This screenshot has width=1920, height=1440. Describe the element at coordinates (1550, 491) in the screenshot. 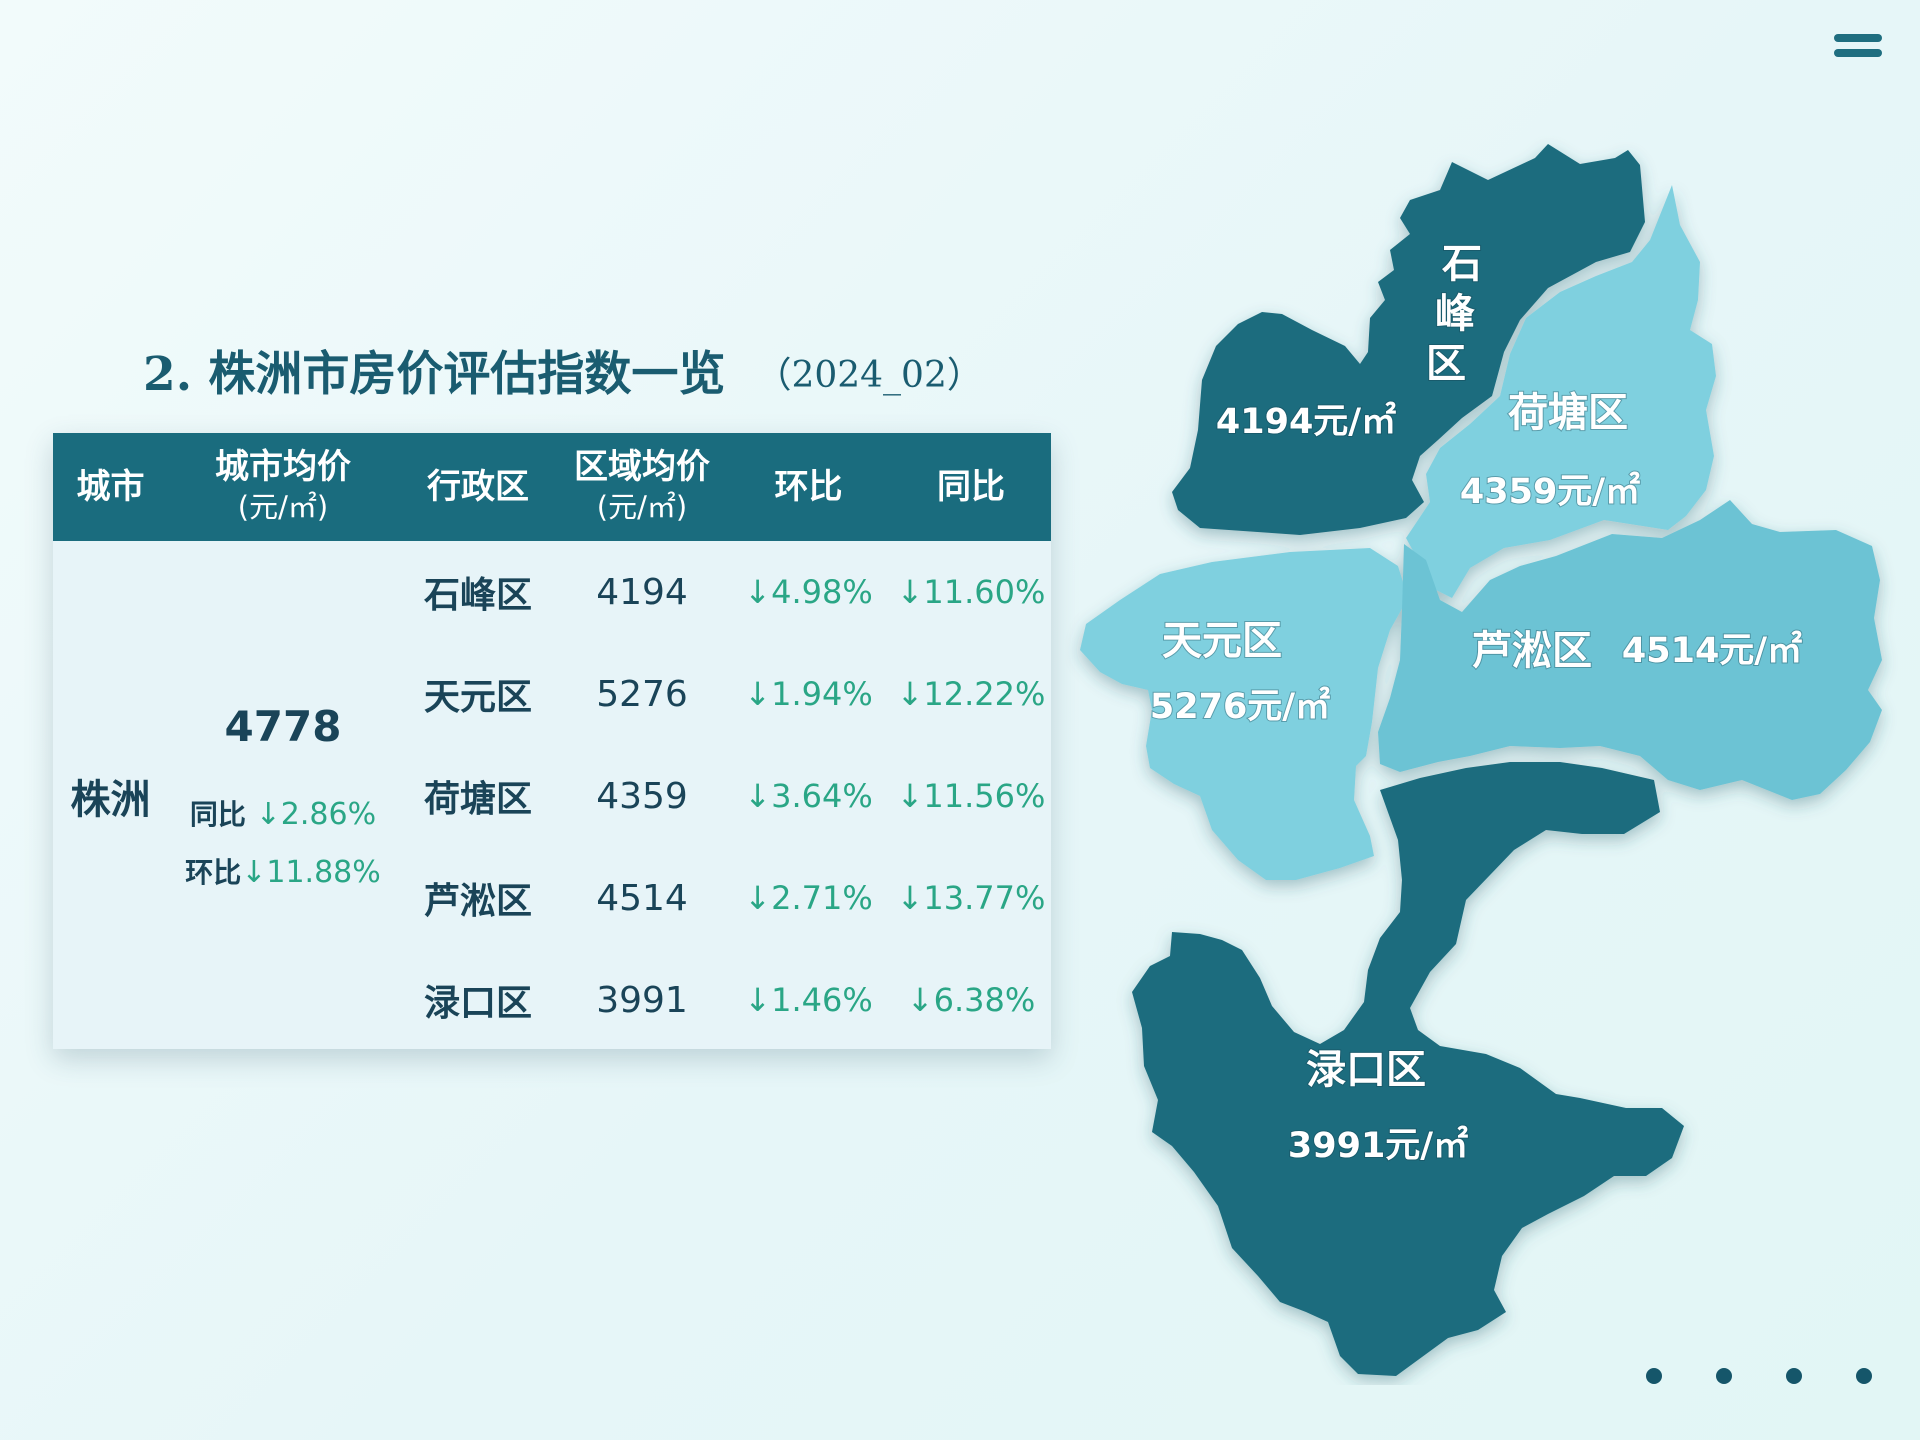

I see `hetang-price: 4359元/㎡` at that location.